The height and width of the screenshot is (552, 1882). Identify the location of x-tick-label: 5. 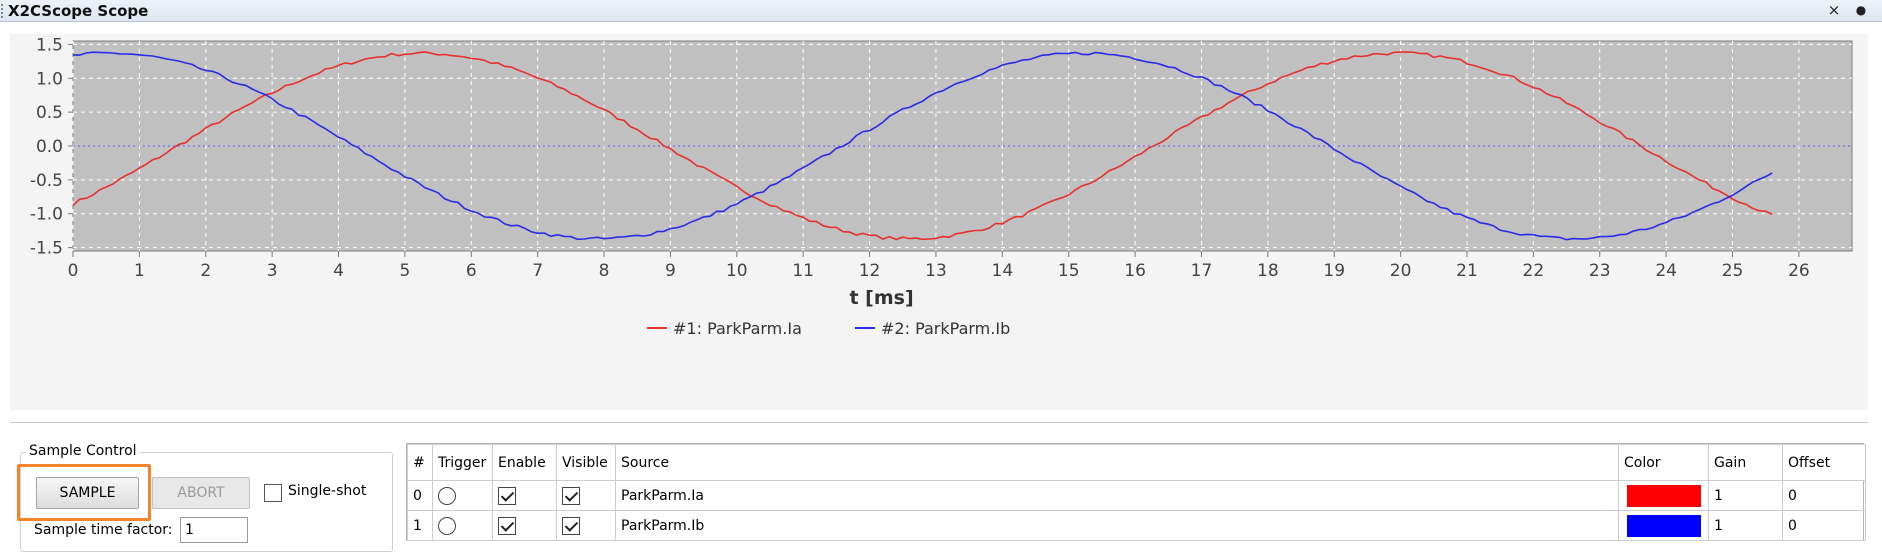
(404, 271).